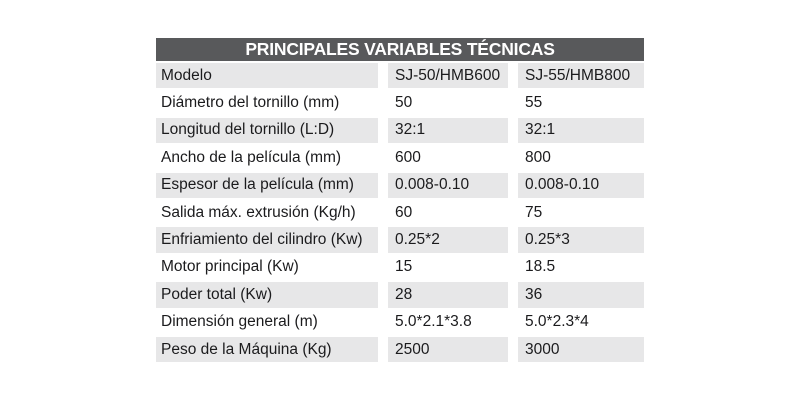  What do you see at coordinates (267, 322) in the screenshot?
I see `row-label: Dimensión general (m)` at bounding box center [267, 322].